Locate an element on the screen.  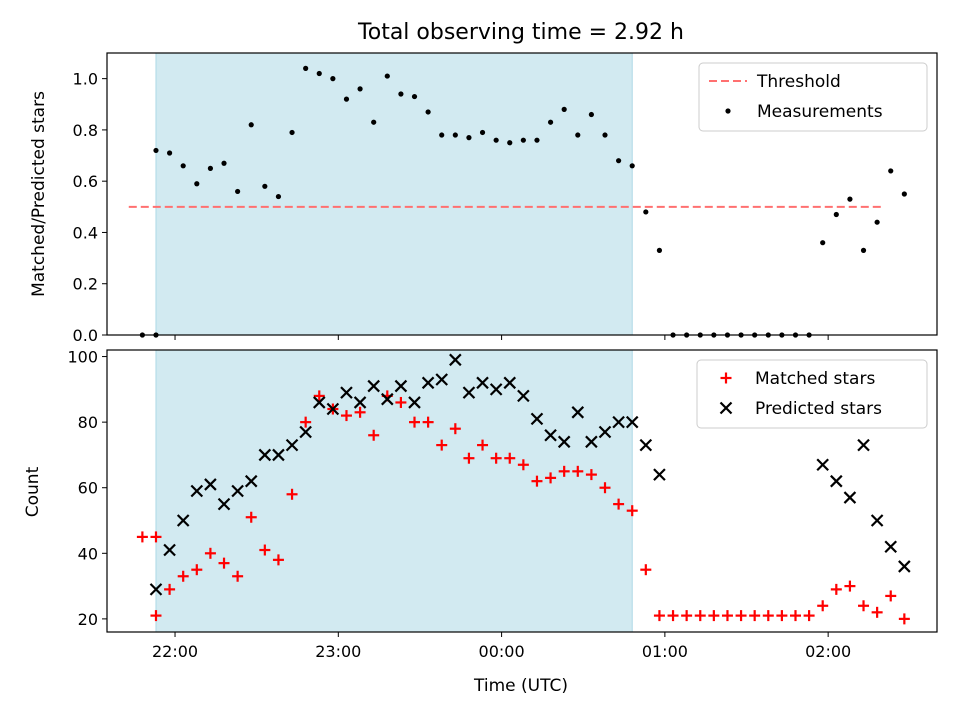
y-tick-label: 0.8 is located at coordinates (85, 130).